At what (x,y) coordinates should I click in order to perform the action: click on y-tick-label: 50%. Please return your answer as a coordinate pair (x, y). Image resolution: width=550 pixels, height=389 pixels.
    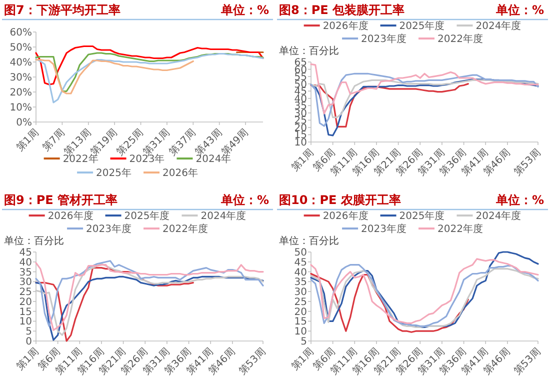
    Looking at the image, I should click on (21, 48).